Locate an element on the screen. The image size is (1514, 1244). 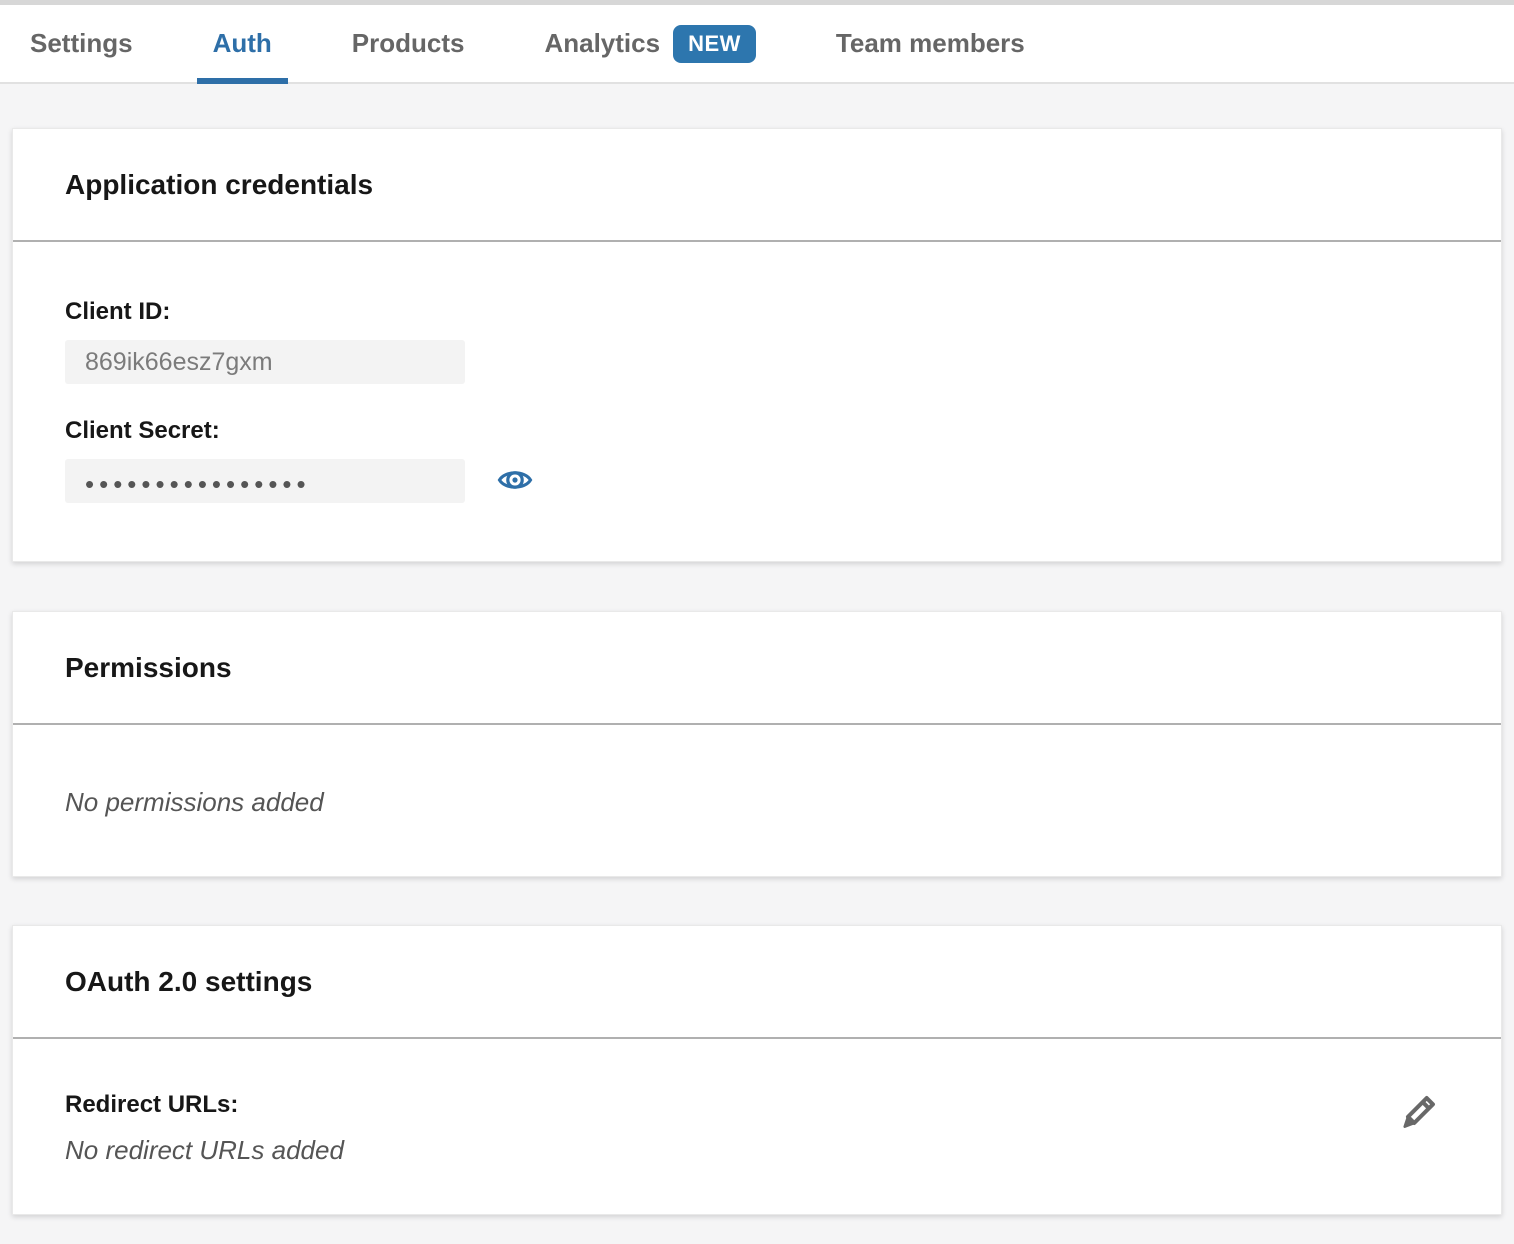
permissions-empty-text: No permissions added is located at coordinates (194, 802).